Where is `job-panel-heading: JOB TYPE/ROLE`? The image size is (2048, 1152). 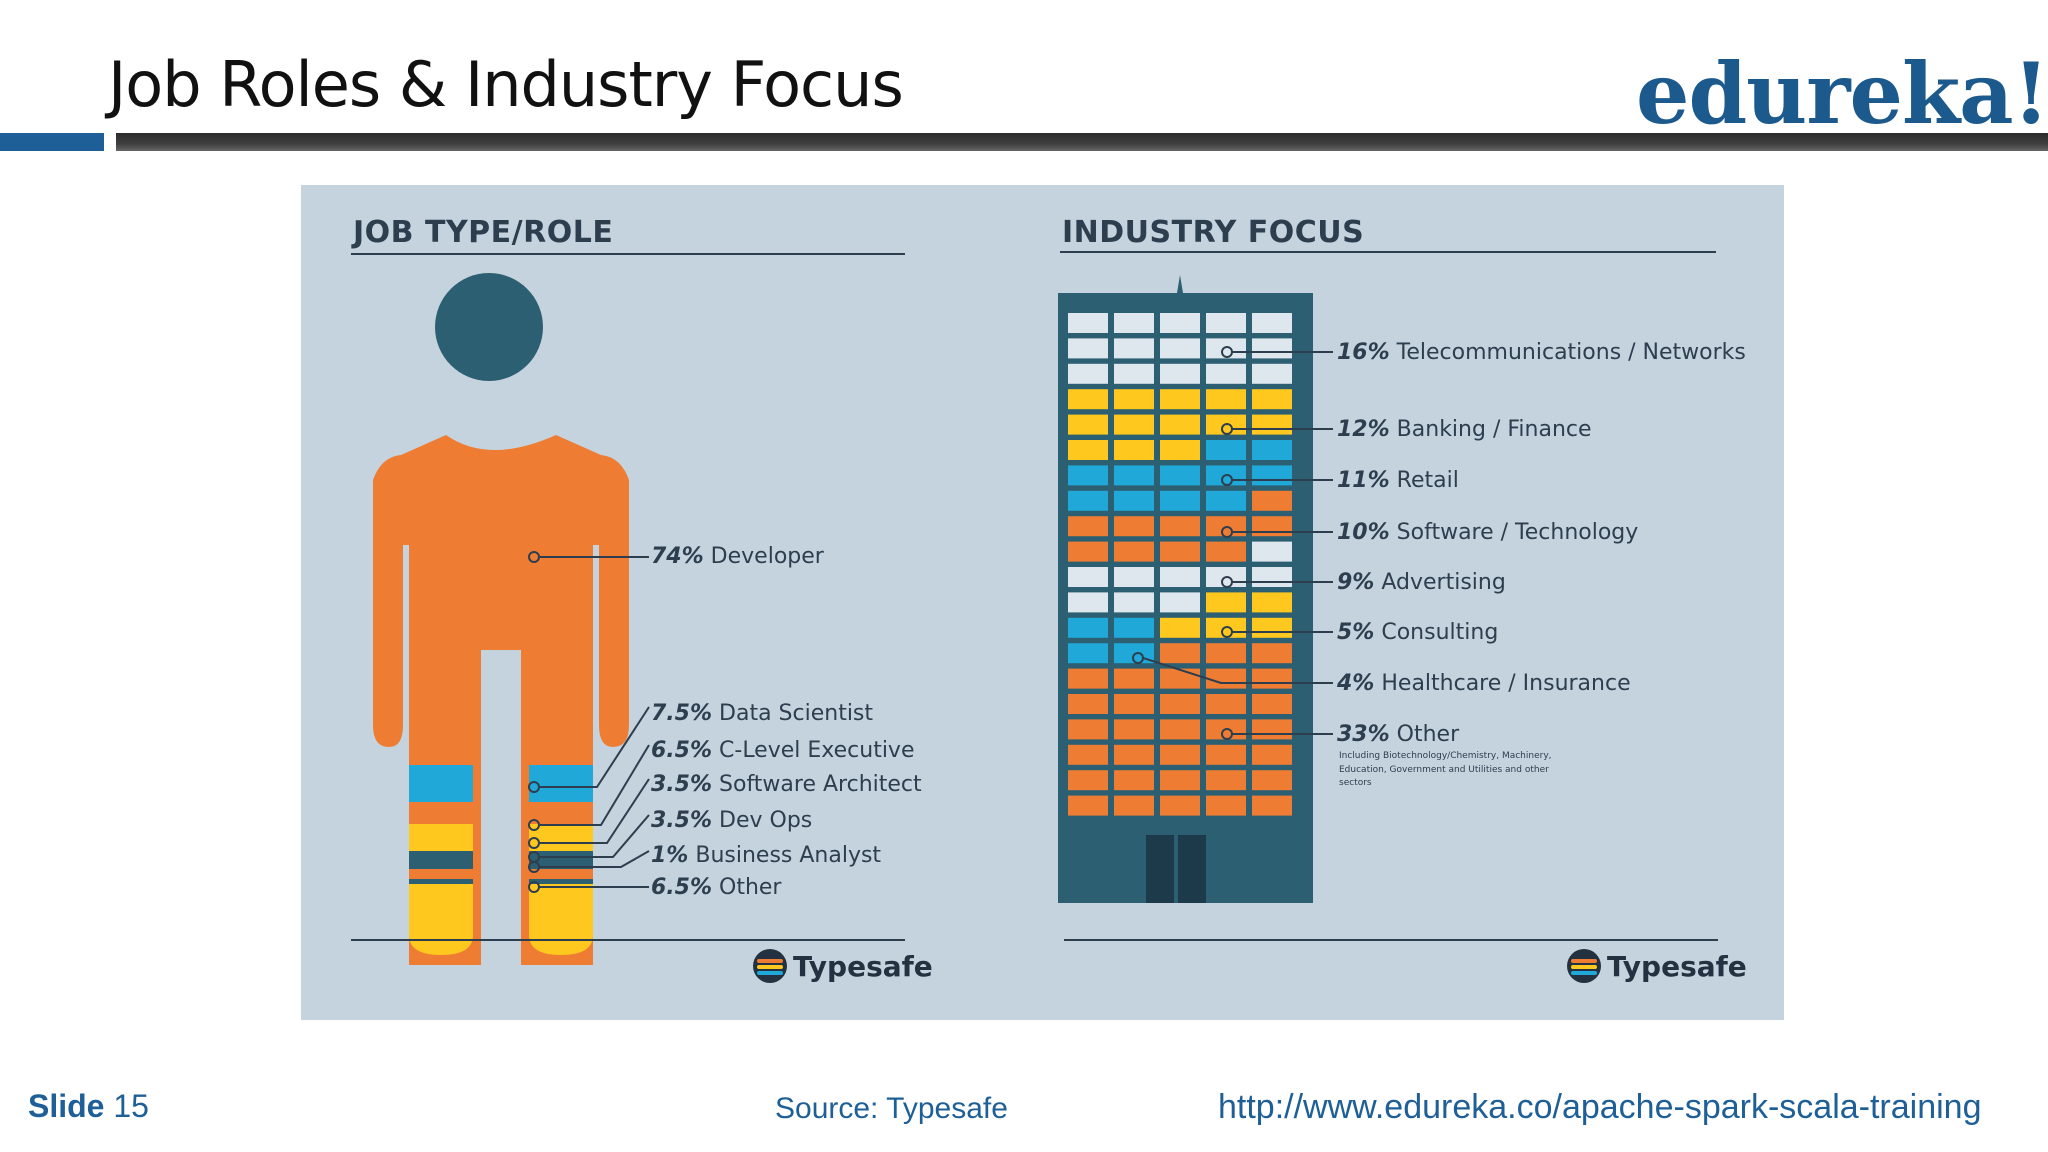
job-panel-heading: JOB TYPE/ROLE is located at coordinates (483, 232).